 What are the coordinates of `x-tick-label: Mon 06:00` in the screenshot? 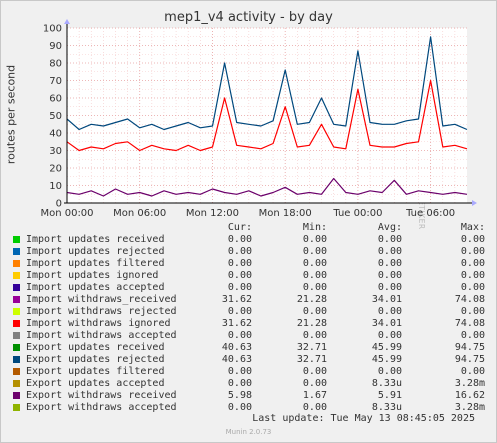 It's located at (139, 213).